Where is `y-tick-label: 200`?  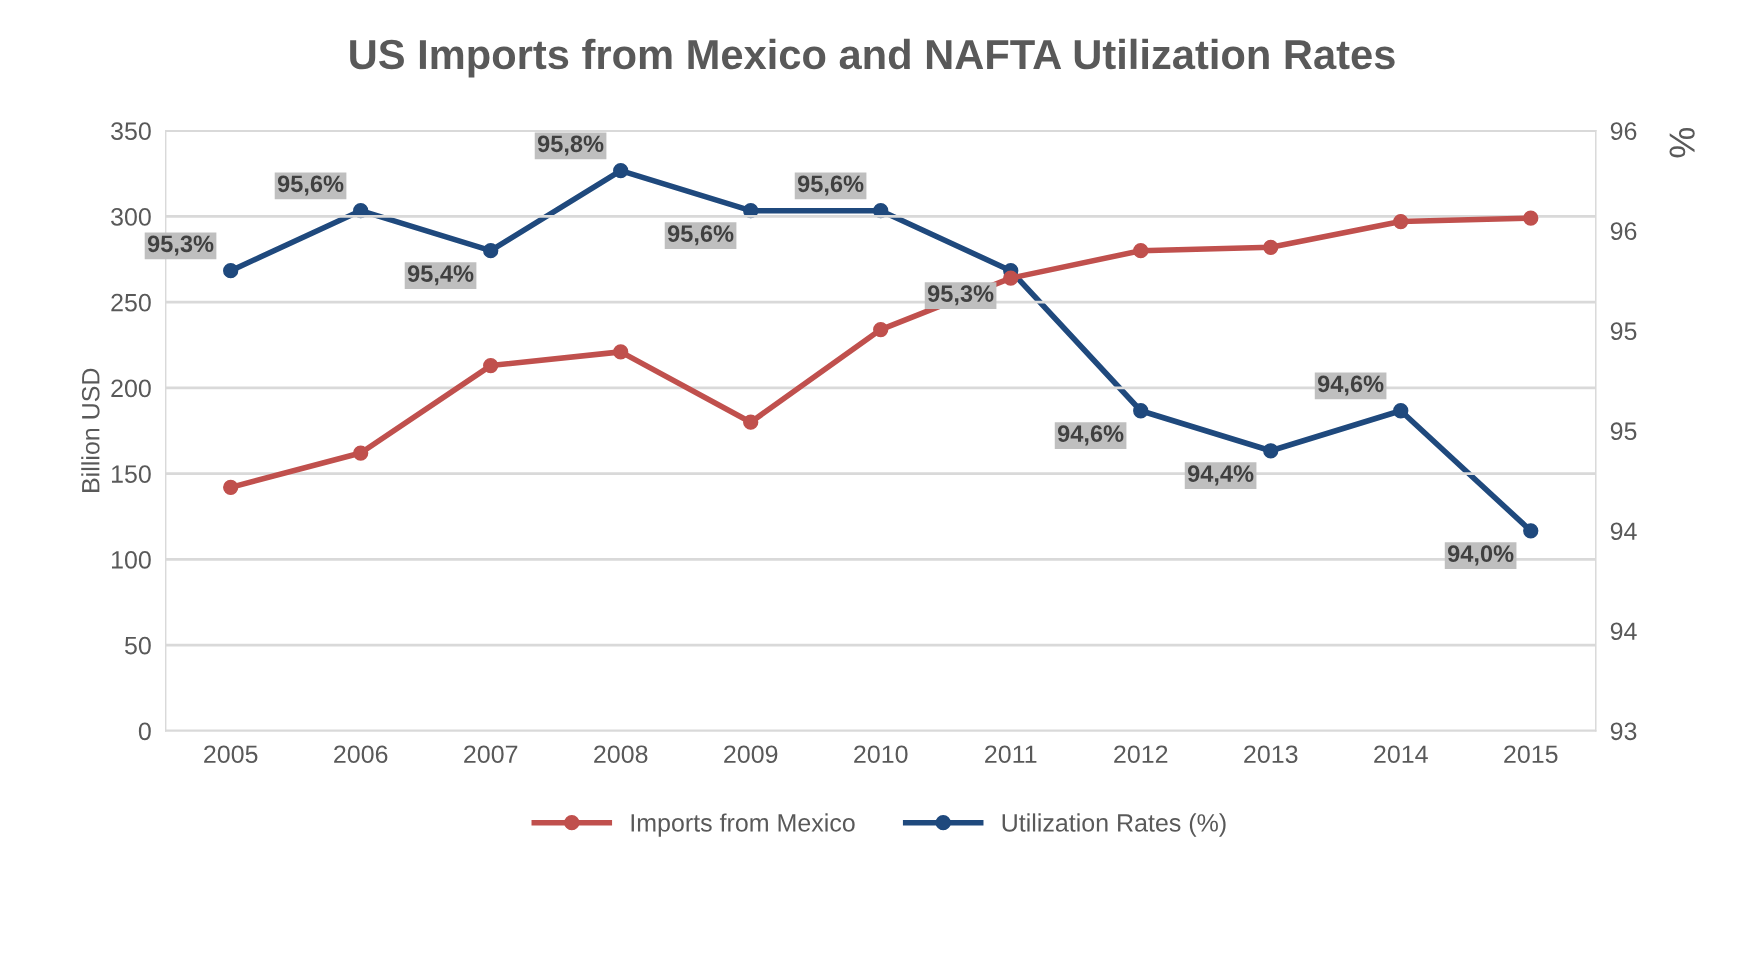 y-tick-label: 200 is located at coordinates (131, 388).